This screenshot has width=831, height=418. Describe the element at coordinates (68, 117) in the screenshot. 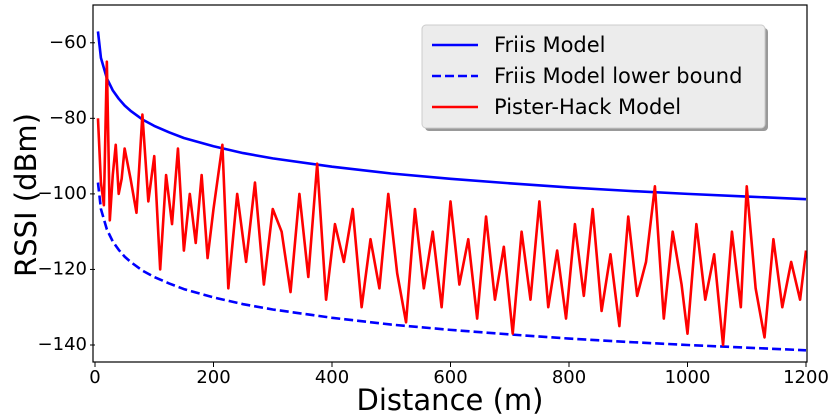

I see `y-tick-label: −80` at that location.